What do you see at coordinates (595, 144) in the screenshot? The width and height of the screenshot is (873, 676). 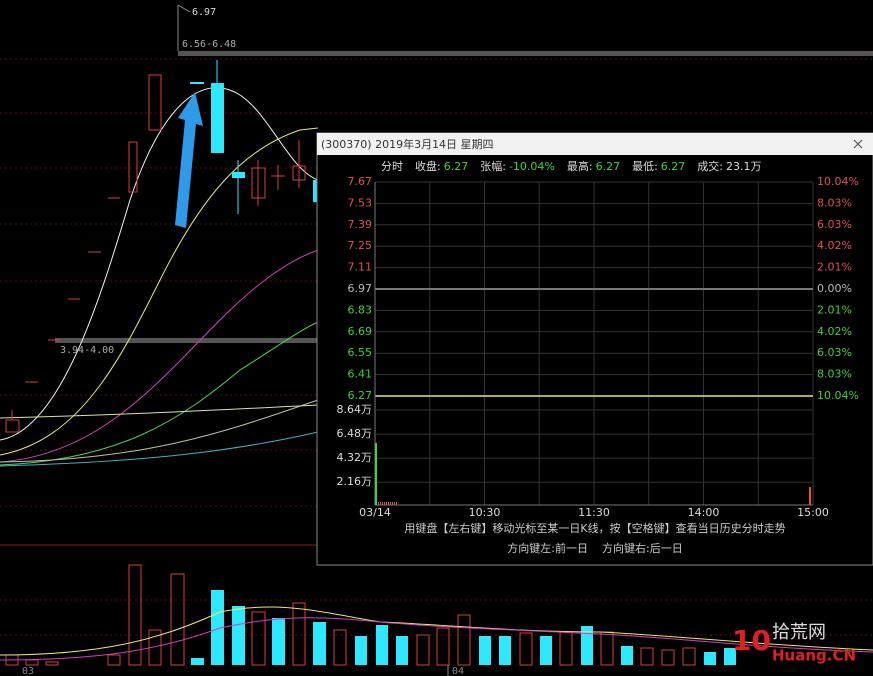 I see `popup-titlebar` at bounding box center [595, 144].